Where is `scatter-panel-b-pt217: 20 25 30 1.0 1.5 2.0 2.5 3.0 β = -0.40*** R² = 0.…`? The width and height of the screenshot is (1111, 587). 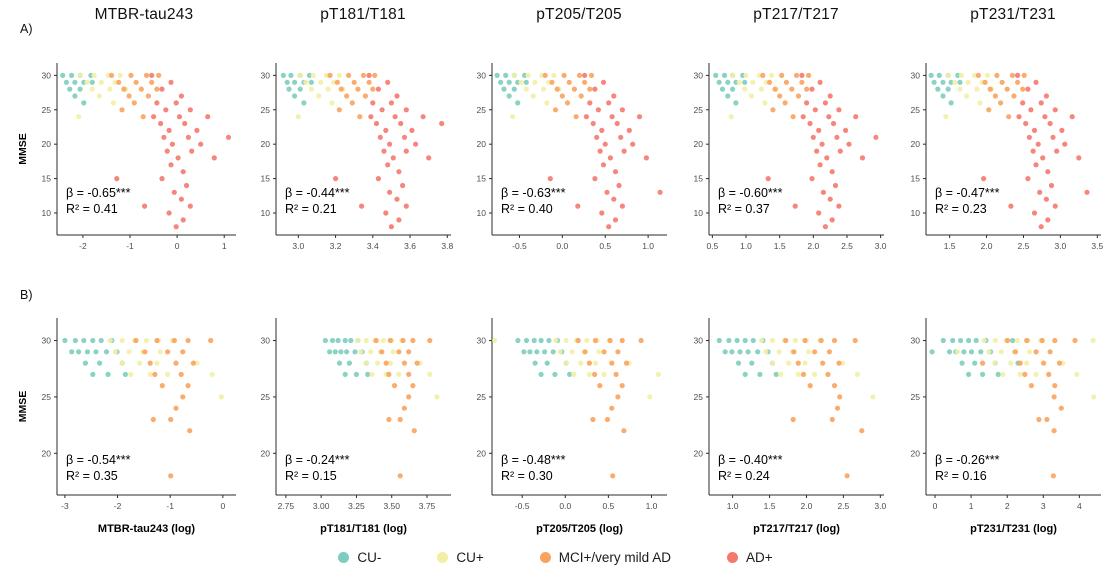
scatter-panel-b-pt217: 20 25 30 1.0 1.5 2.0 2.5 3.0 β = -0.40*** R² = 0.… is located at coordinates (786, 428).